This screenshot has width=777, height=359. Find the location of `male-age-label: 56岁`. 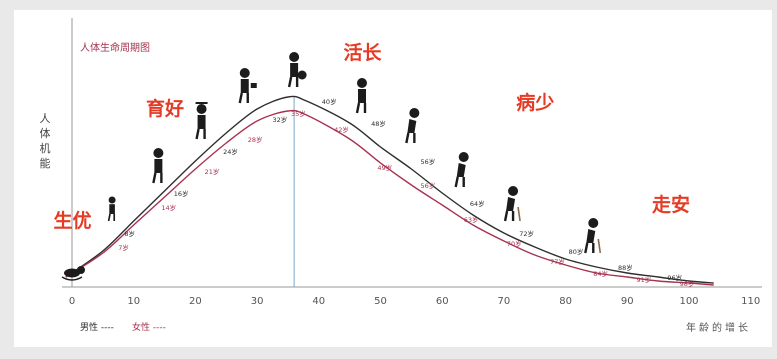

male-age-label: 56岁 is located at coordinates (428, 161).